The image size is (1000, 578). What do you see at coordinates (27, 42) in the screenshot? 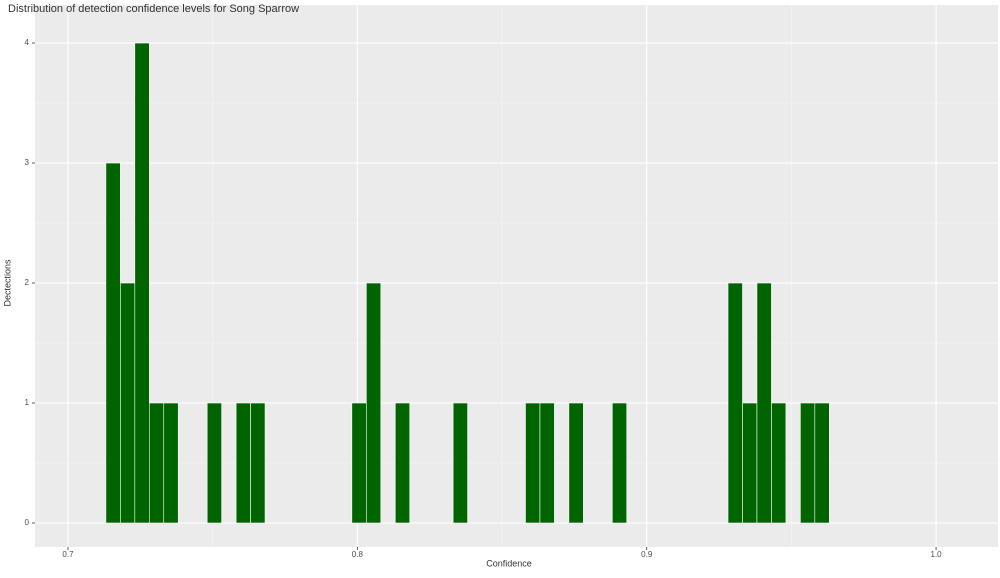
I see `y-tick-label: 4` at bounding box center [27, 42].